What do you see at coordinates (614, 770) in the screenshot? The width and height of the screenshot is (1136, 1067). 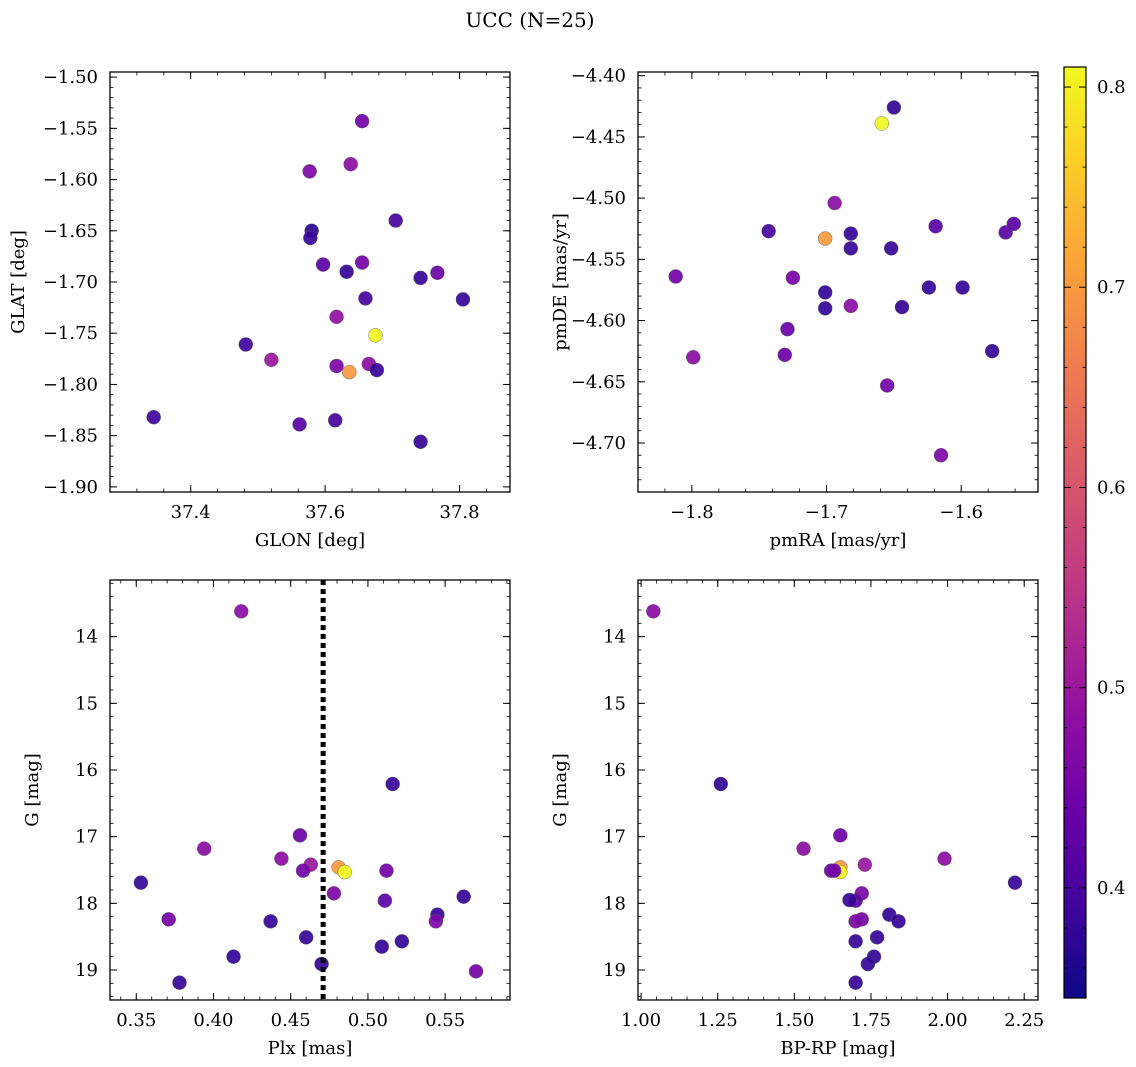 I see `y-tick-label: 16` at bounding box center [614, 770].